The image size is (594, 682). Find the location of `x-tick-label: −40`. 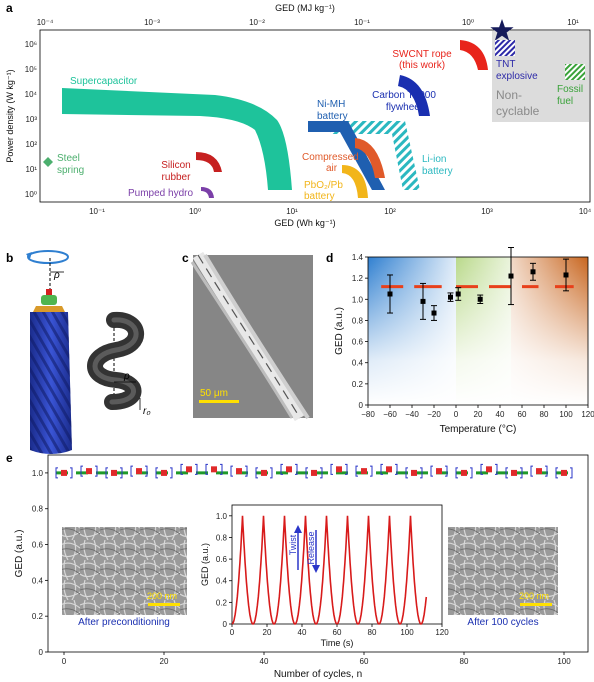

x-tick-label: −40 is located at coordinates (412, 414).